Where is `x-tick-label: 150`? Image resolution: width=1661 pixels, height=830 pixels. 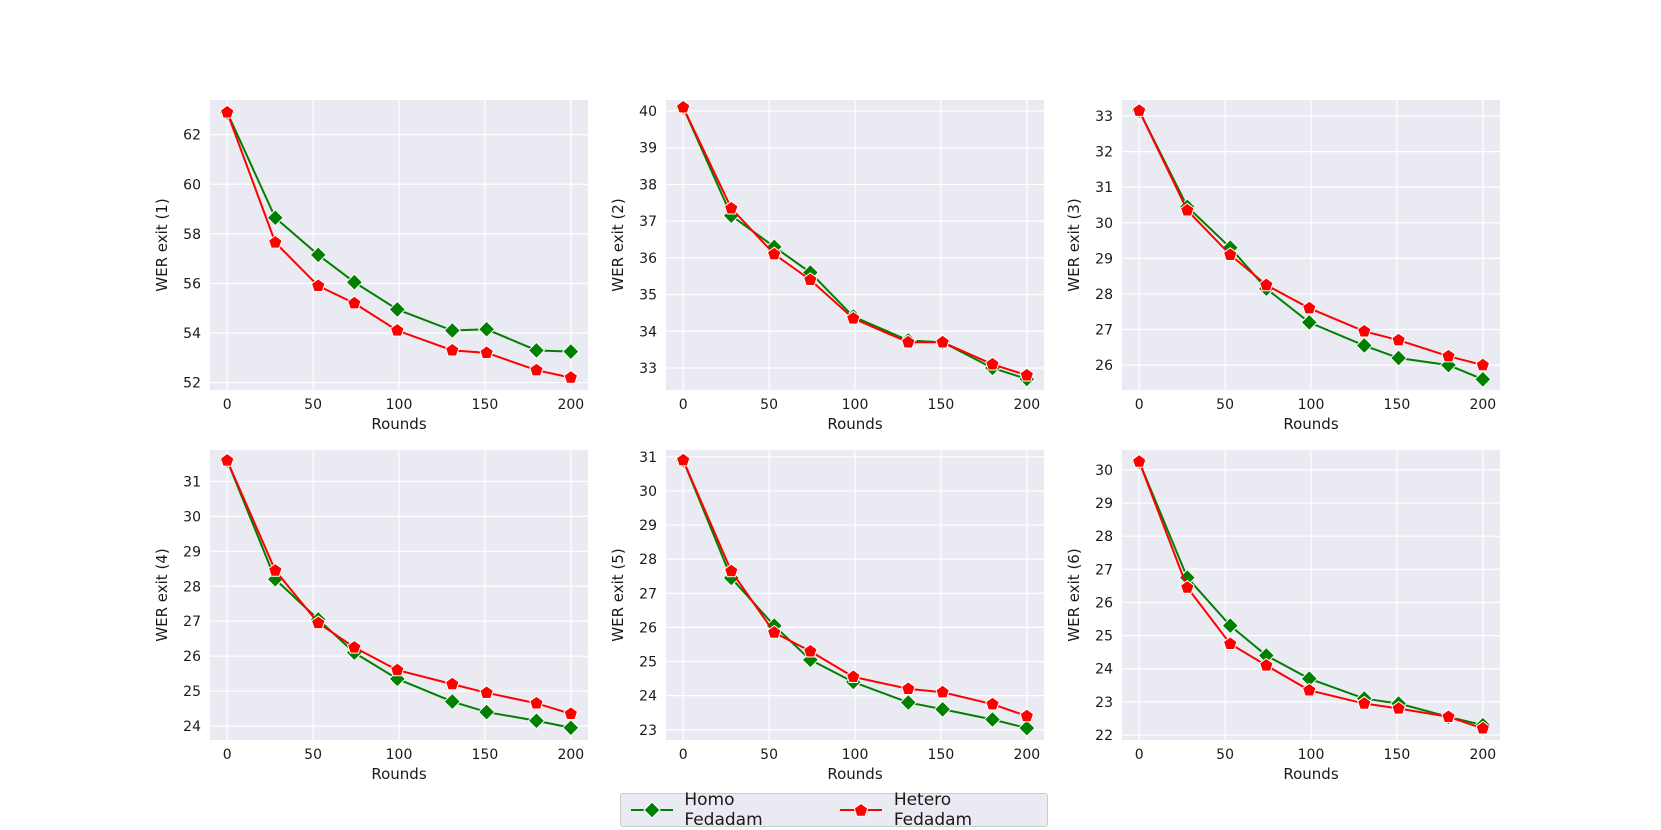
x-tick-label: 150 is located at coordinates (1397, 755).